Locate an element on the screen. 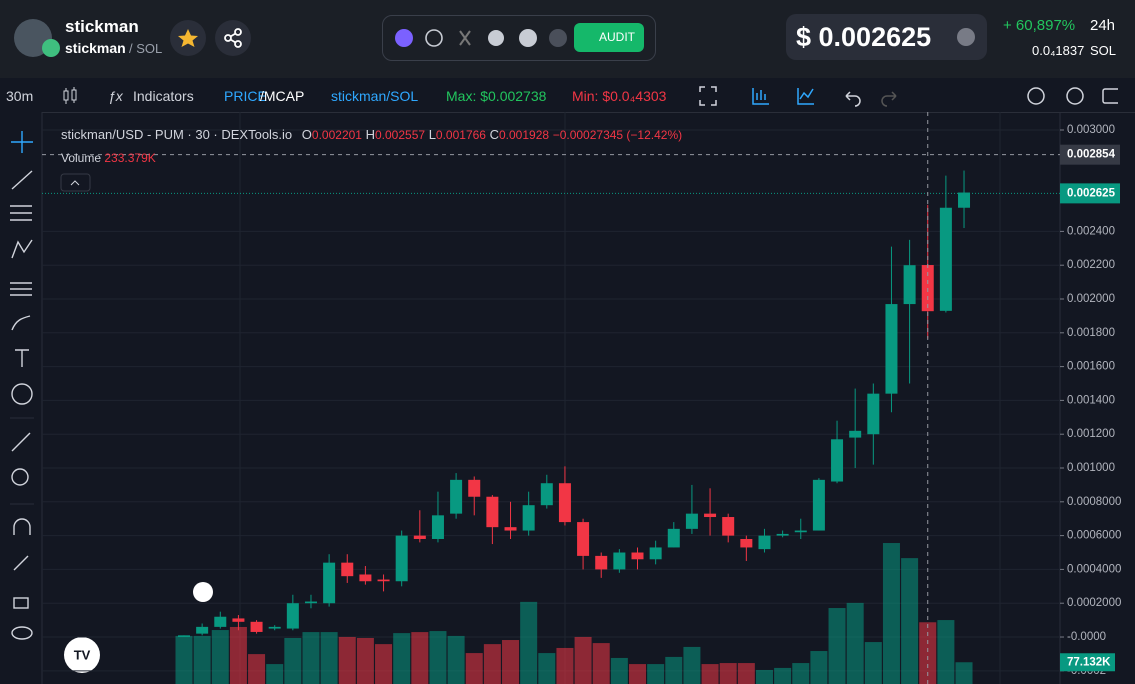 This screenshot has width=1135, height=684. price-toggle: PRICE is located at coordinates (245, 96).